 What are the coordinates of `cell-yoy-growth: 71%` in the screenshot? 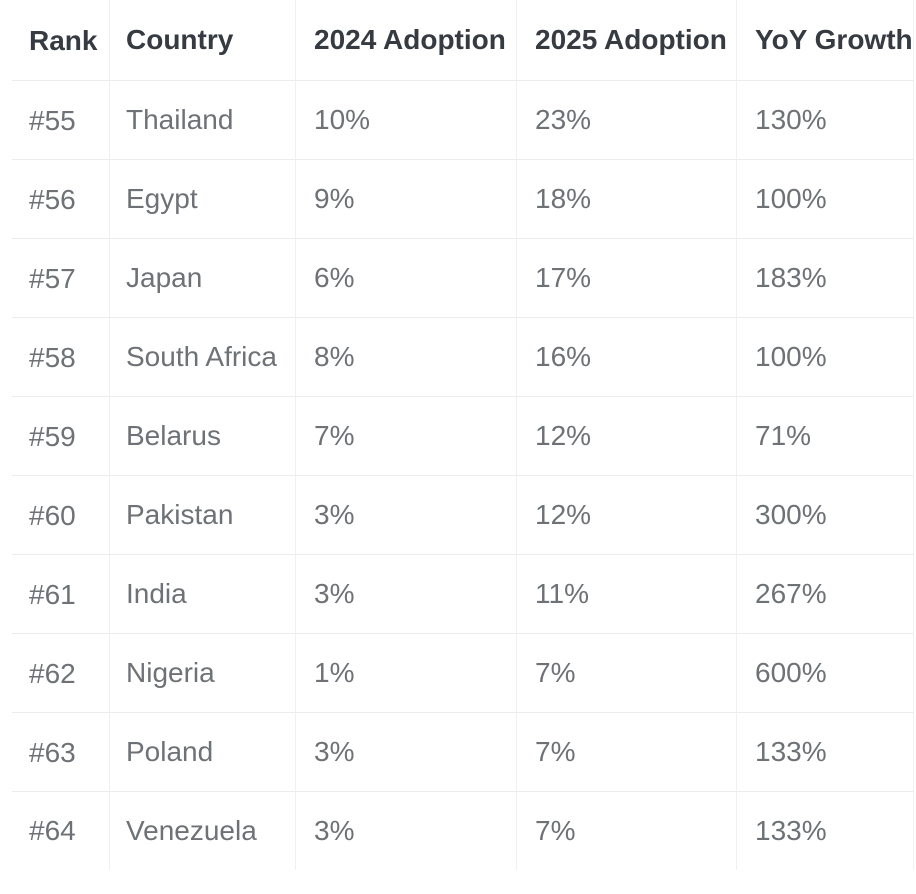 It's located at (825, 436).